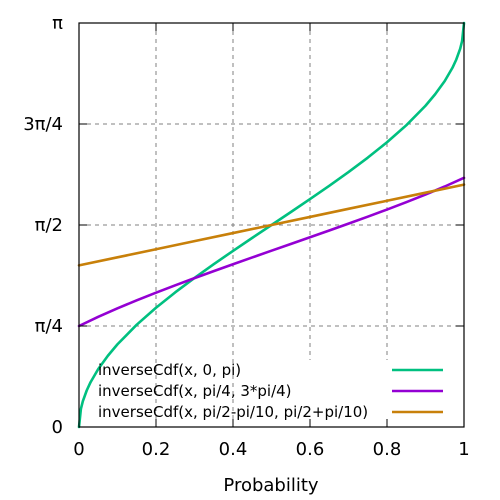  Describe the element at coordinates (156, 449) in the screenshot. I see `x-tick-label-1: 0.2` at that location.